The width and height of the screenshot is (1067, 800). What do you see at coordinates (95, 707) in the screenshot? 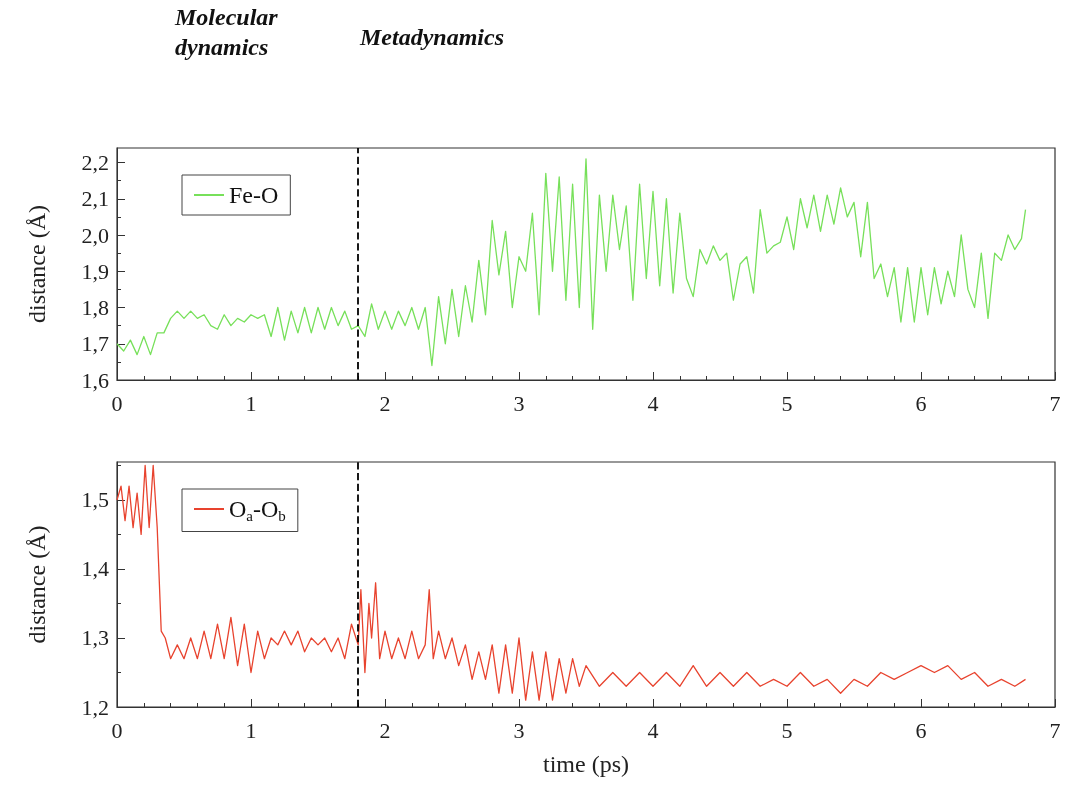
I see `y-tick-label: 1,2` at bounding box center [95, 707].